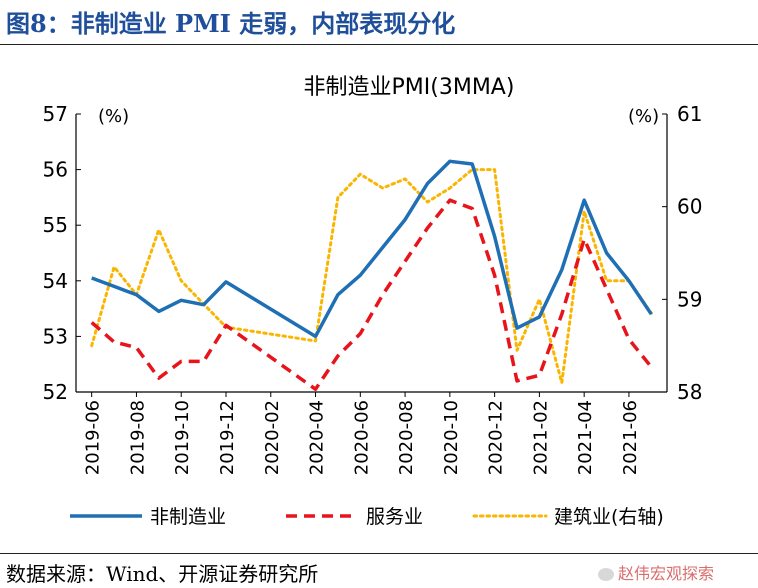  Describe the element at coordinates (689, 392) in the screenshot. I see `right-tick-label: 58` at that location.